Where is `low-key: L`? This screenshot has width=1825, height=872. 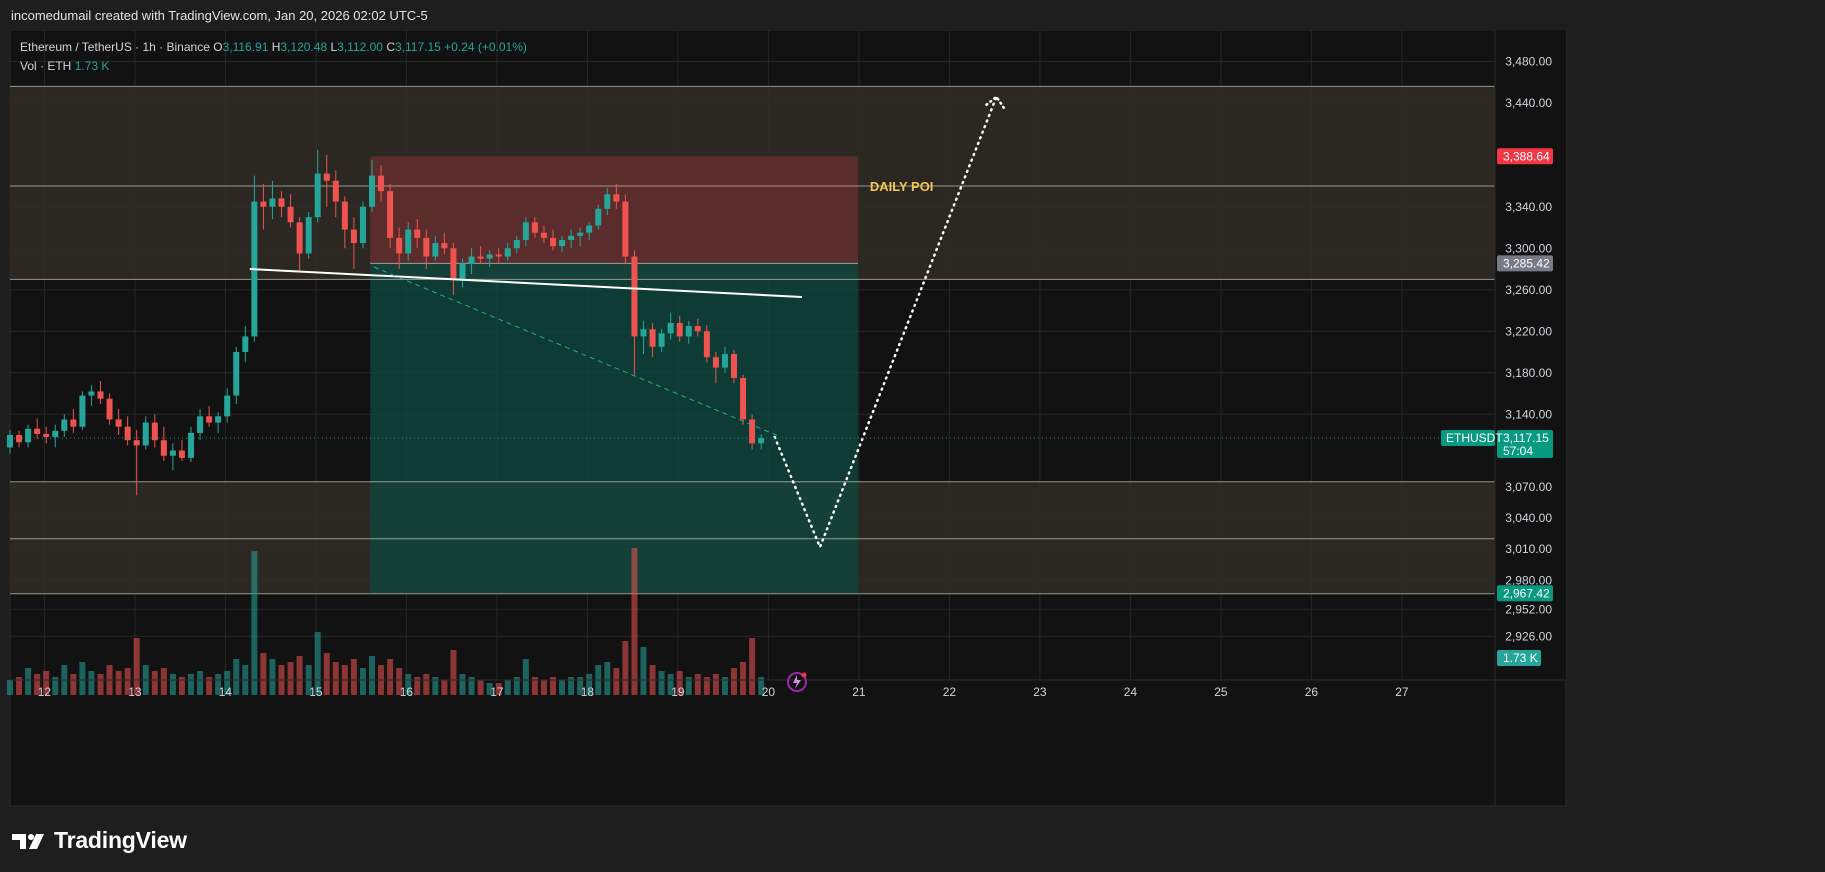
low-key: L is located at coordinates (334, 47).